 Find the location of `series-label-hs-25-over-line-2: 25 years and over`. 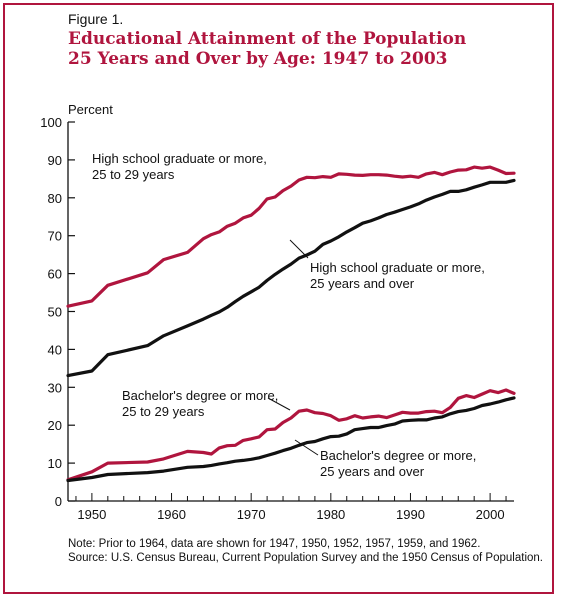

series-label-hs-25-over-line-2: 25 years and over is located at coordinates (362, 283).